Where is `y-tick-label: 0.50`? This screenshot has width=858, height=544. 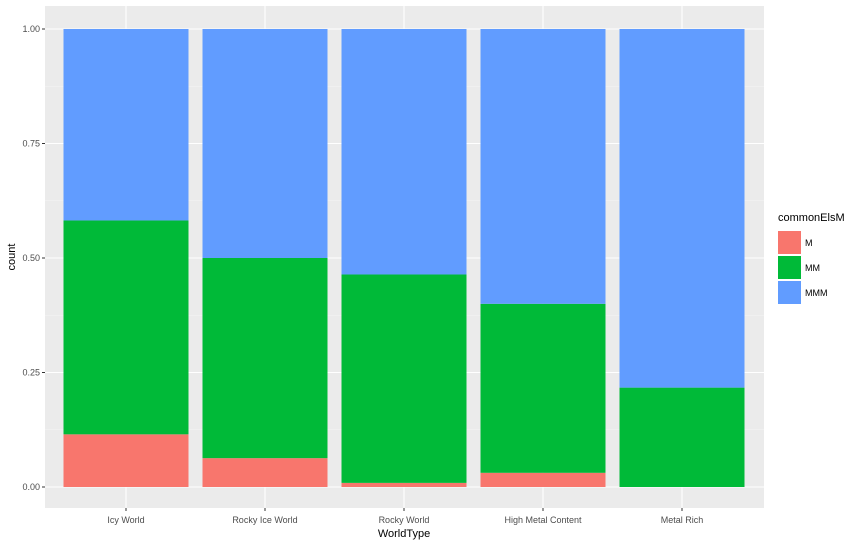
y-tick-label: 0.50 is located at coordinates (31, 258).